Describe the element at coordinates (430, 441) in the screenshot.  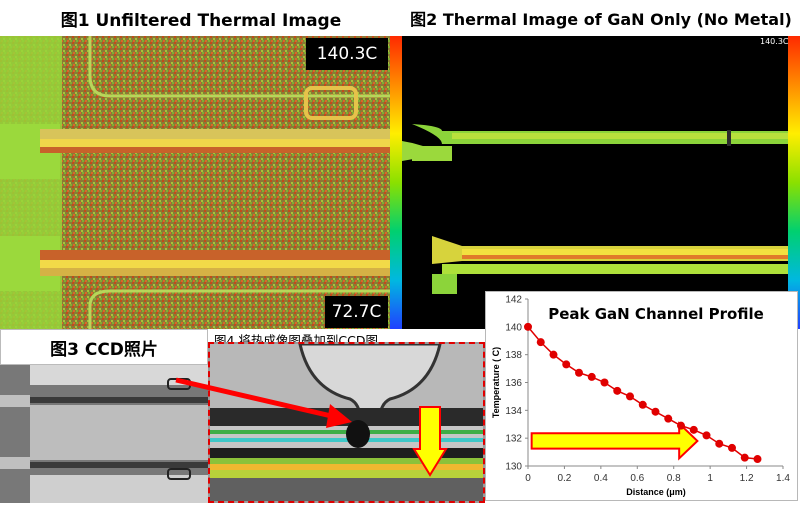
I see `yellow-down-arrow` at that location.